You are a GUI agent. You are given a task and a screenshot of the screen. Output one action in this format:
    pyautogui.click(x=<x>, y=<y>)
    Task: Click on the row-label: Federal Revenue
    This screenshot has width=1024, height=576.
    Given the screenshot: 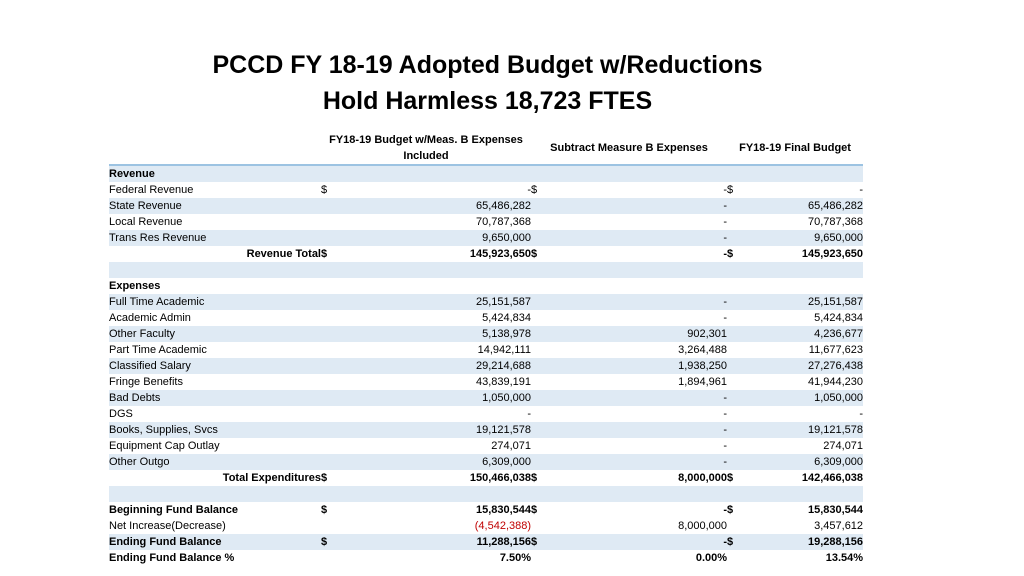 What is the action you would take?
    pyautogui.click(x=151, y=190)
    